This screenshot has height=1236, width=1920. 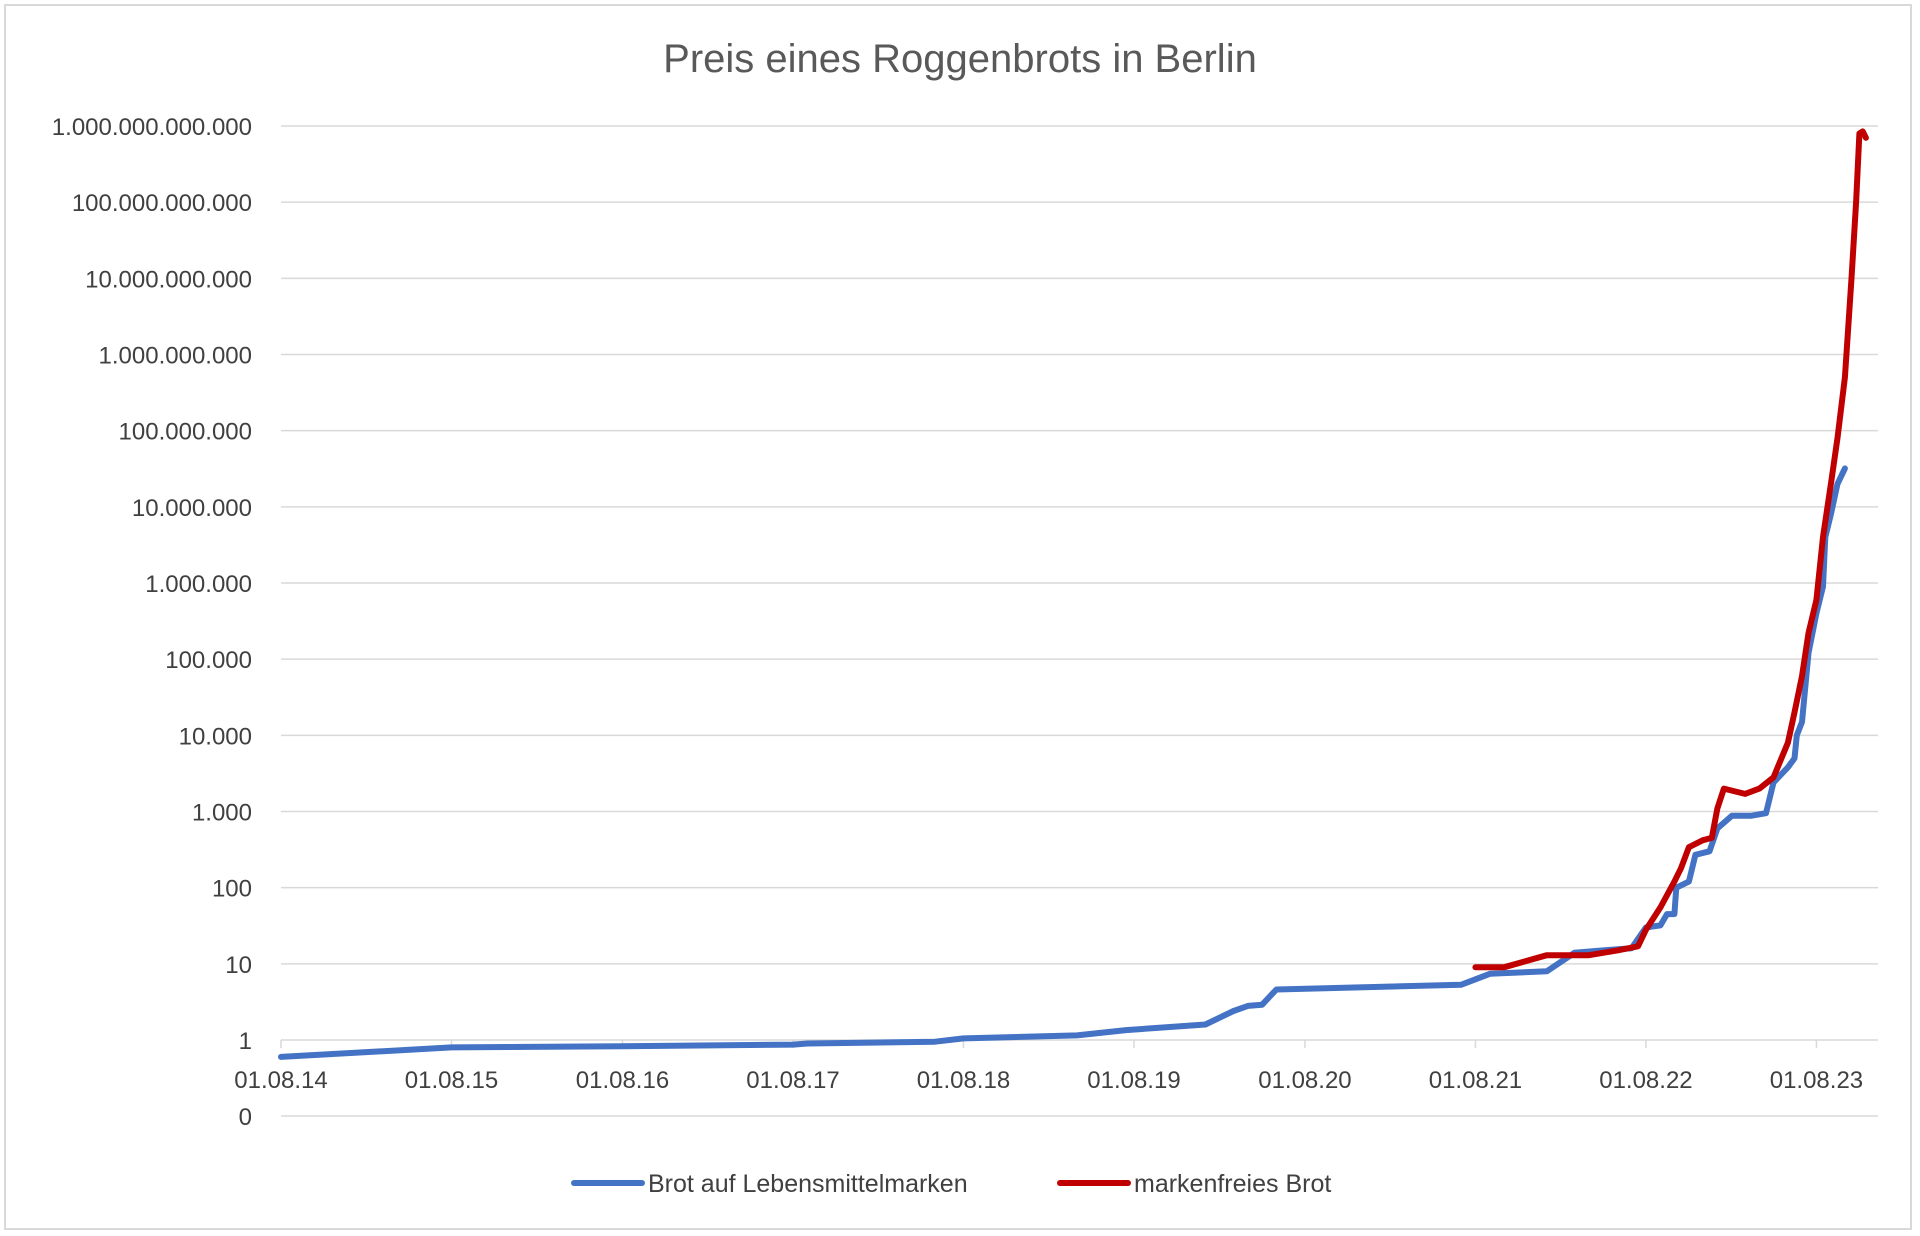 I want to click on y-tick-label: 1.000.000.000.000, so click(x=152, y=127).